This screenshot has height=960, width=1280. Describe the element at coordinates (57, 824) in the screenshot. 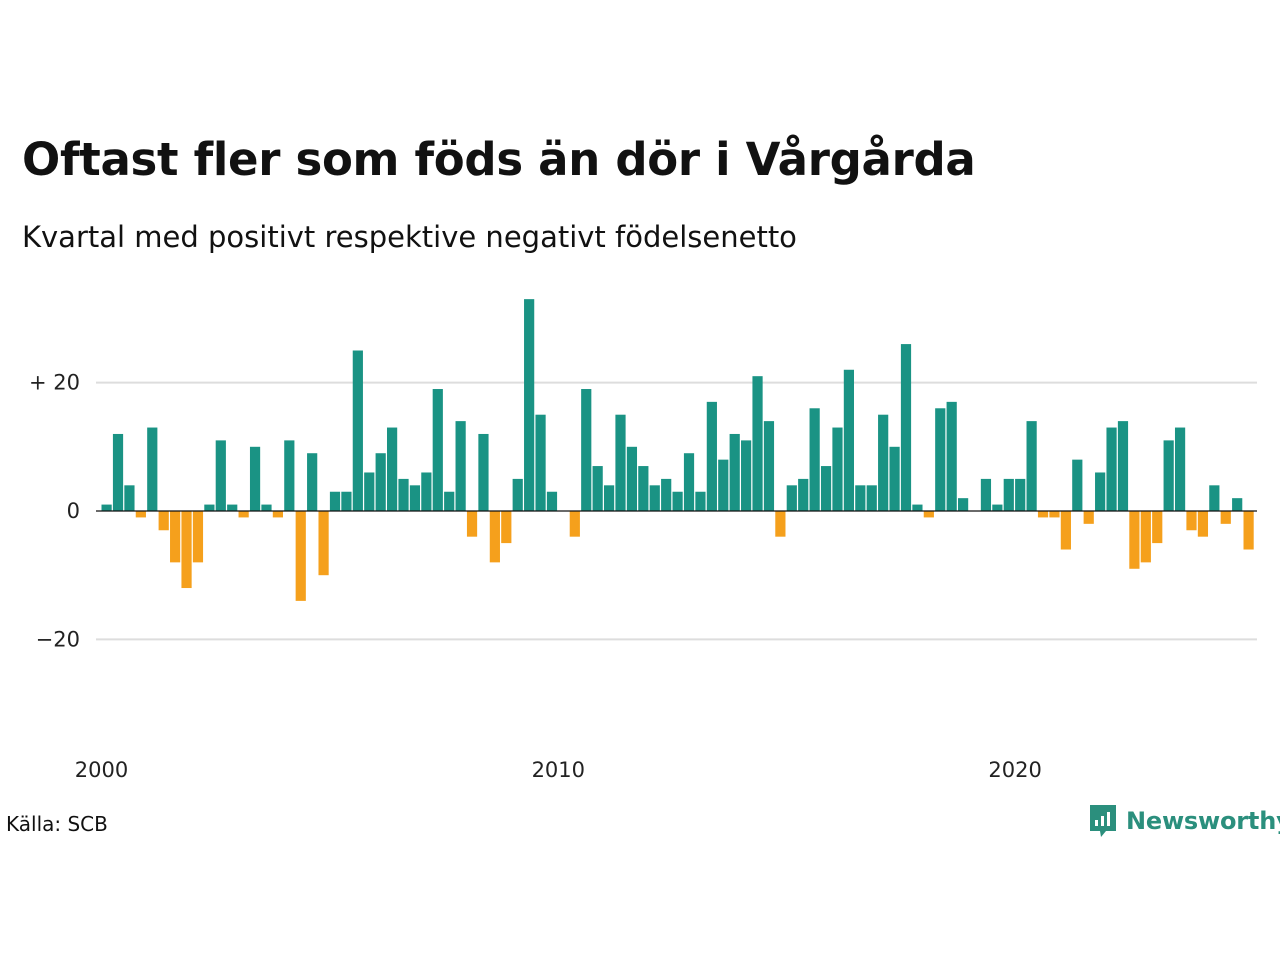

I see `source-note: Källa: SCB` at that location.